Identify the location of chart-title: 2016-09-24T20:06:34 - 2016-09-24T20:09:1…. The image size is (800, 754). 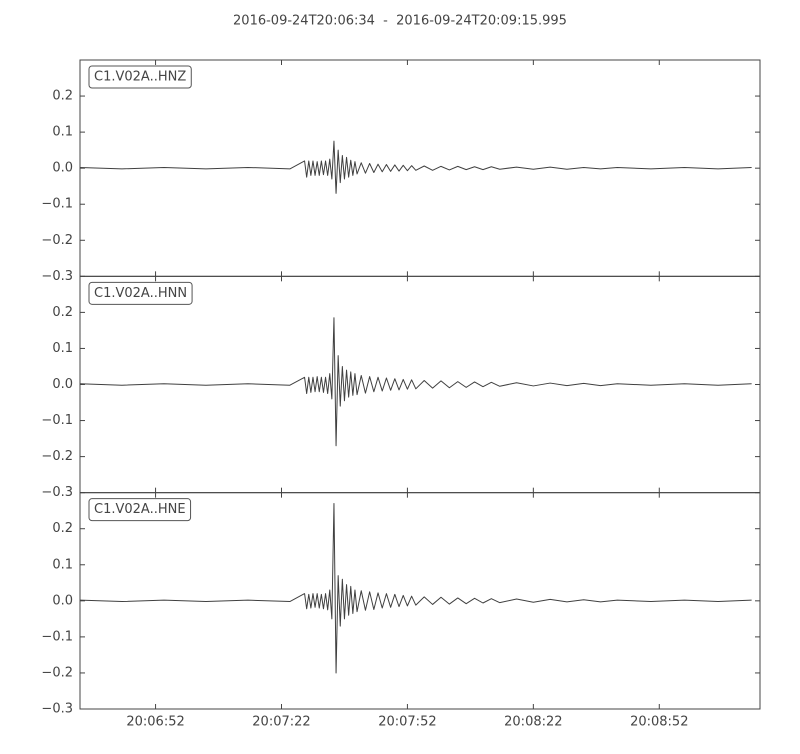
(400, 21).